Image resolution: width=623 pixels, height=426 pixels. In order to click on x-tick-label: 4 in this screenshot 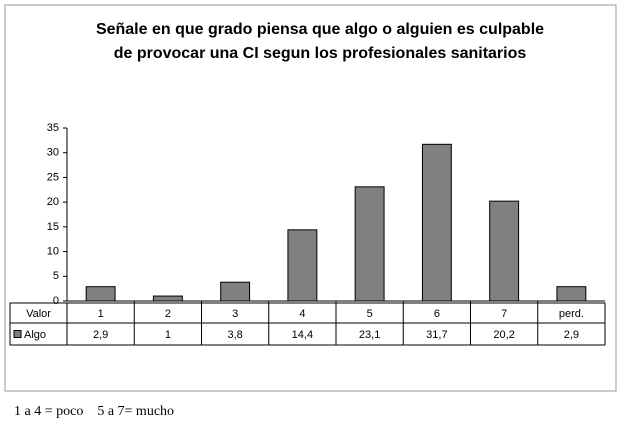, I will do `click(302, 314)`.